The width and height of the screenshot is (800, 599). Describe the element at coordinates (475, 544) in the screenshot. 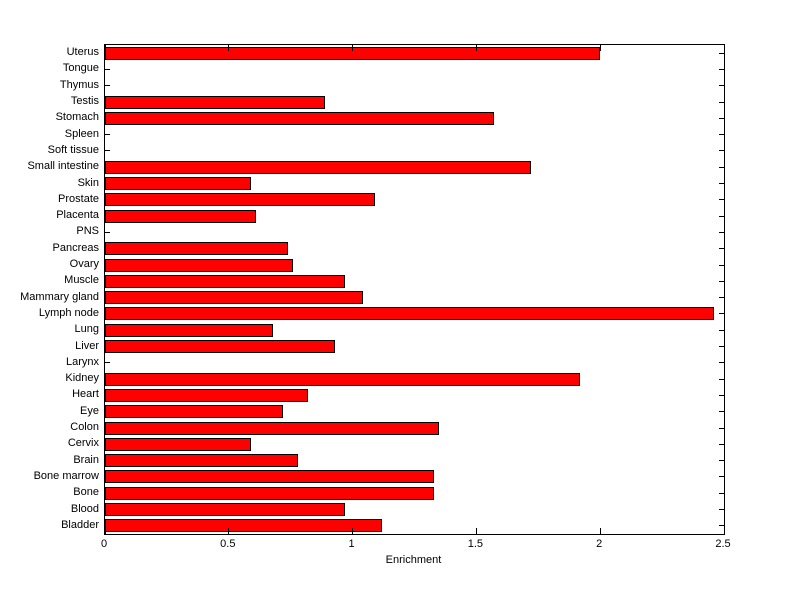

I see `x-tick-label: 1.5` at that location.